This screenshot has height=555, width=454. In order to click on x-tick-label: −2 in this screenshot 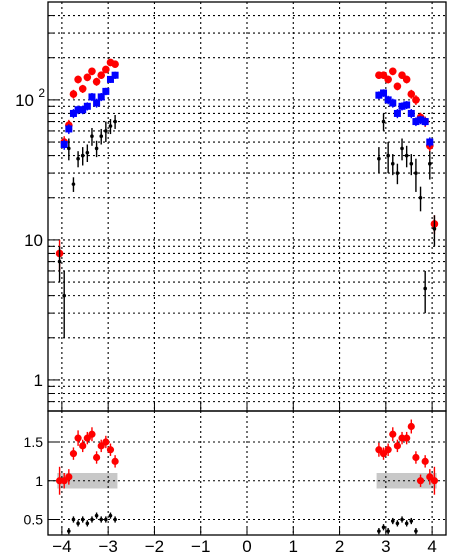, I will do `click(154, 546)`.